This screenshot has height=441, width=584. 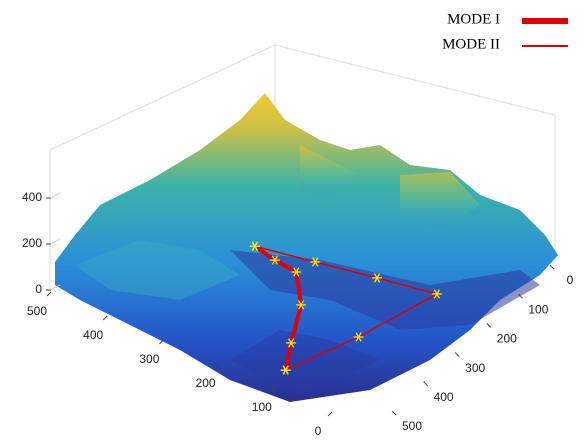 What do you see at coordinates (38, 289) in the screenshot?
I see `z-tick-label: 0` at bounding box center [38, 289].